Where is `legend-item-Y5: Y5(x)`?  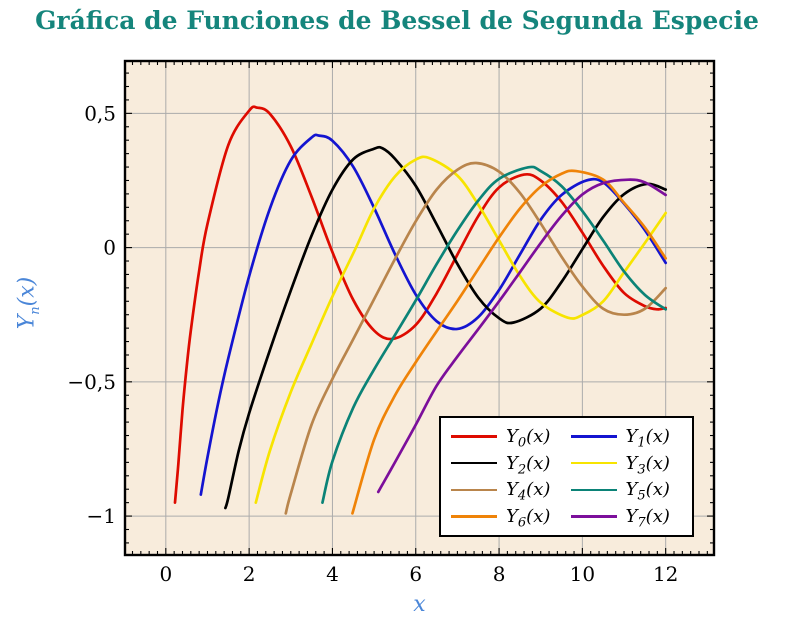
legend-item-Y5: Y5(x) is located at coordinates (630, 491).